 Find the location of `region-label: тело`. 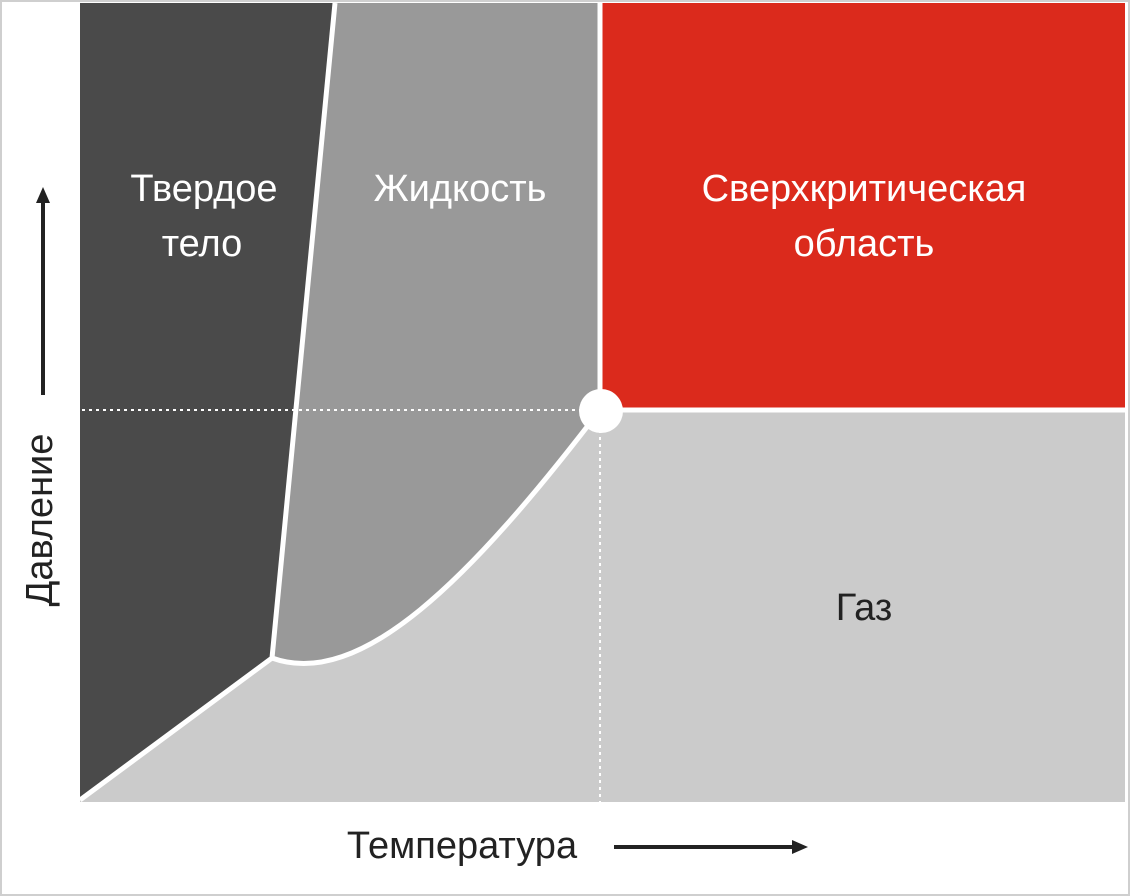

region-label: тело is located at coordinates (202, 244).